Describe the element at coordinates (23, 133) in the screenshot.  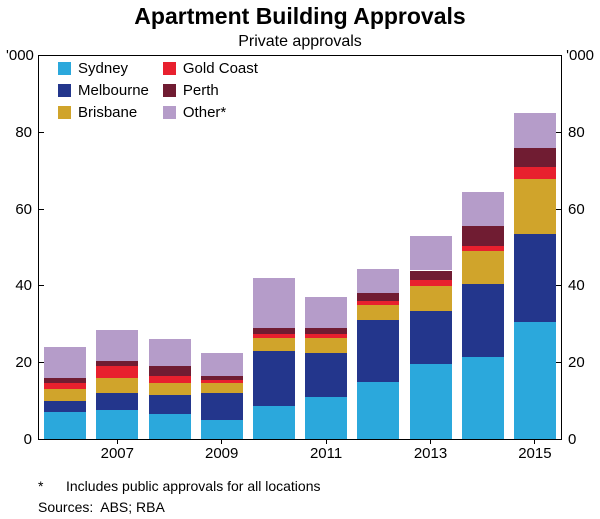
I see `y-tick-label-left-80: 80` at that location.